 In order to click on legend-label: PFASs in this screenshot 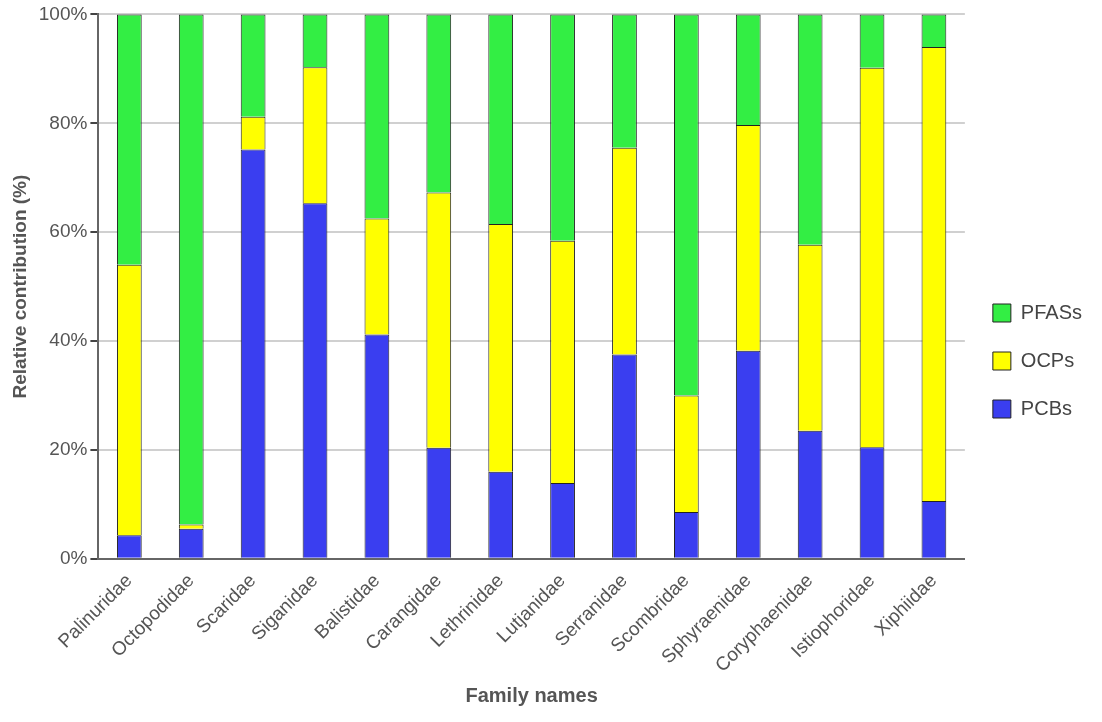, I will do `click(1051, 311)`.